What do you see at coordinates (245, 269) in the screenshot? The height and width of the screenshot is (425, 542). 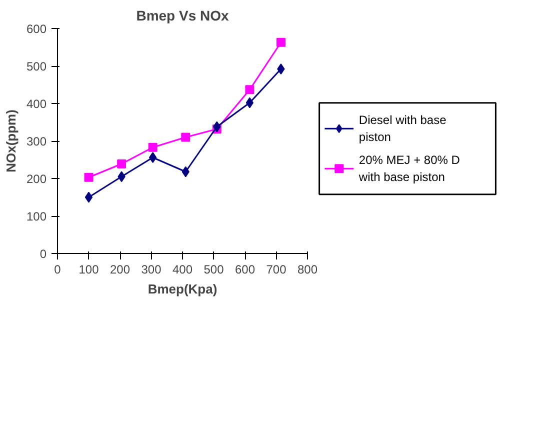 I see `x-tick-label: 600` at bounding box center [245, 269].